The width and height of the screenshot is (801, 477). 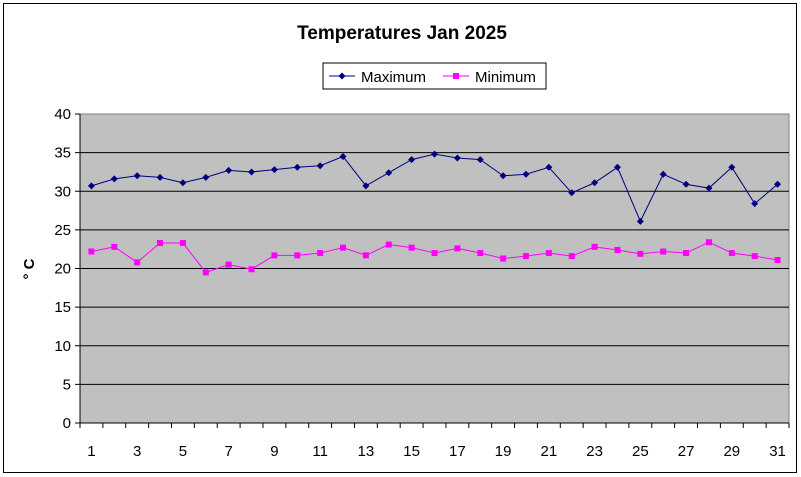 What do you see at coordinates (91, 451) in the screenshot?
I see `x-tick-label: 1` at bounding box center [91, 451].